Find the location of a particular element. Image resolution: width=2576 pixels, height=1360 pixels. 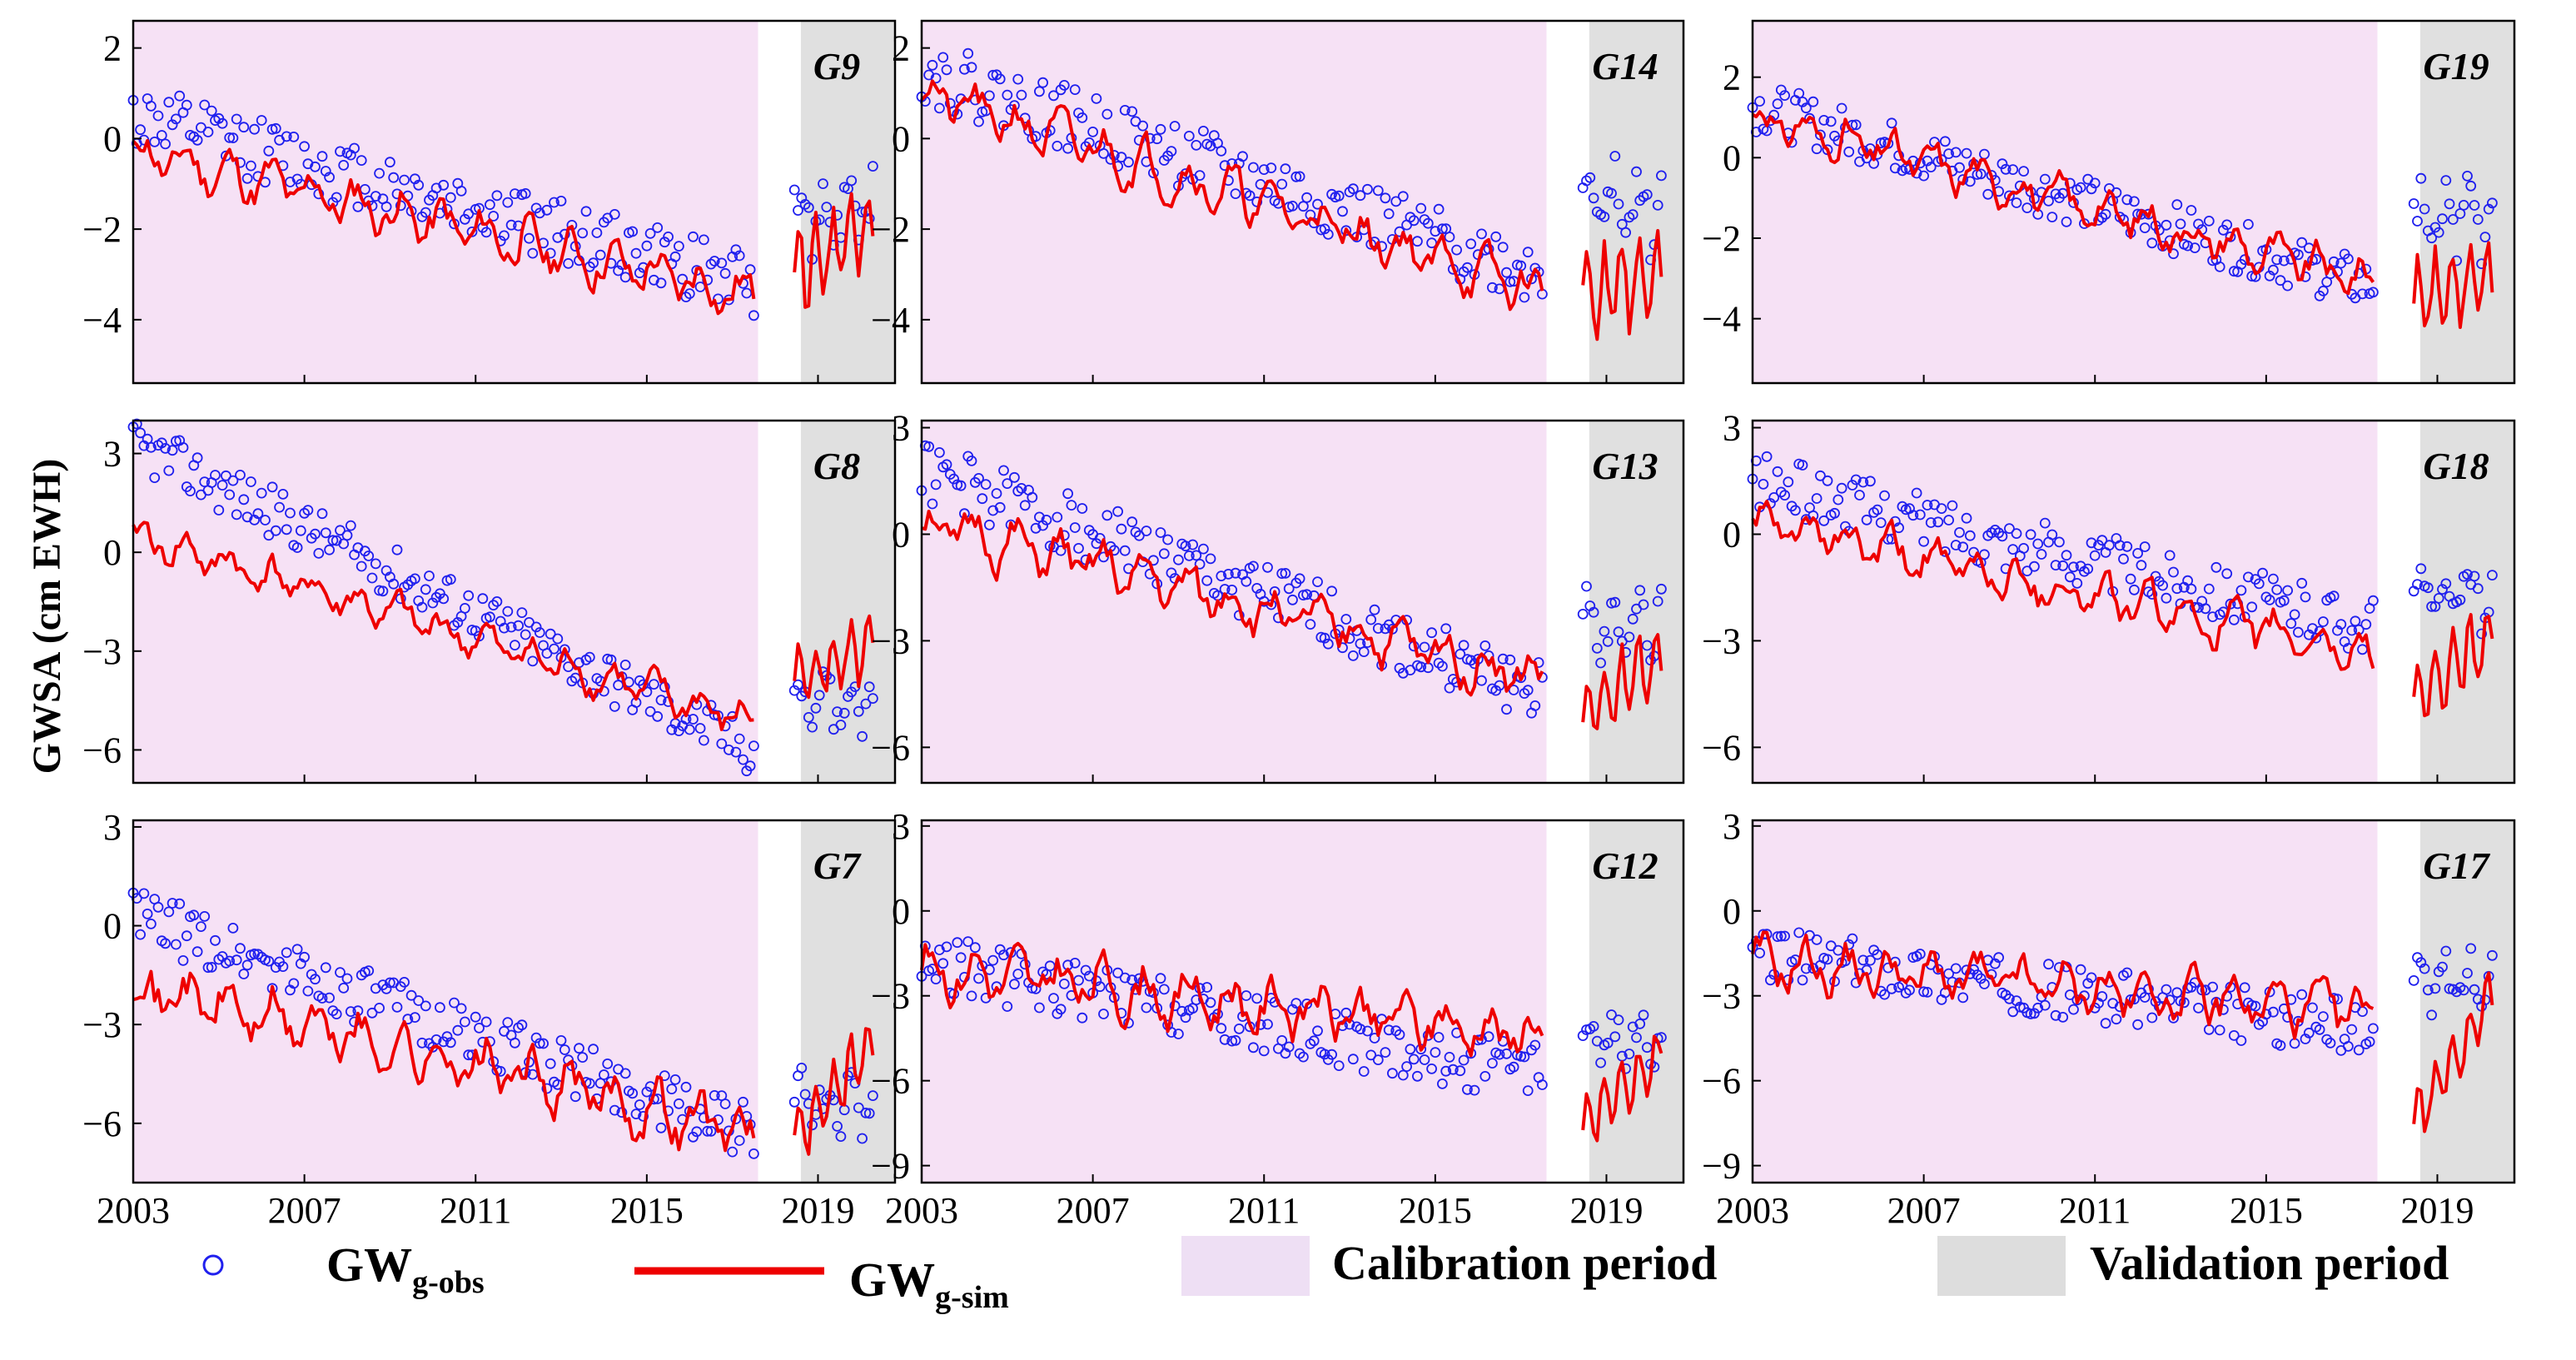

y-tick-label: −3 is located at coordinates (102, 651).